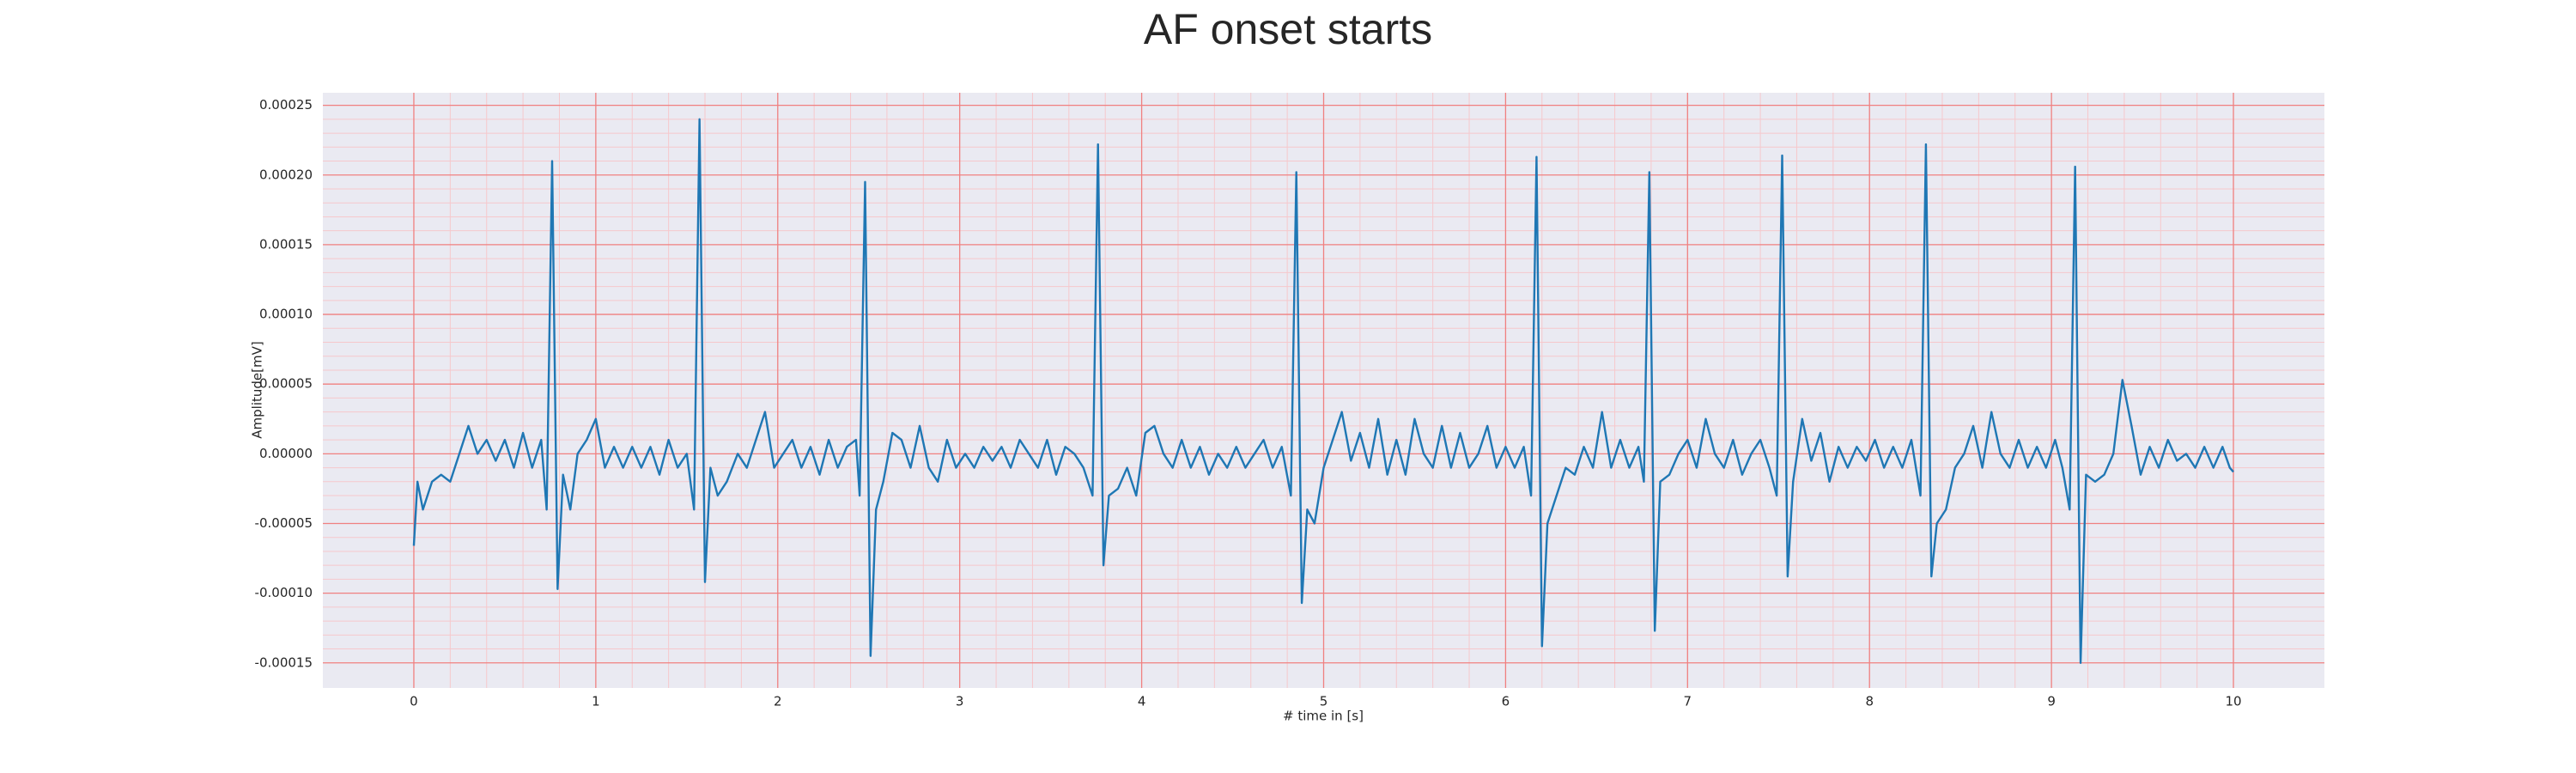  What do you see at coordinates (1870, 701) in the screenshot?
I see `x-tick-label: 8` at bounding box center [1870, 701].